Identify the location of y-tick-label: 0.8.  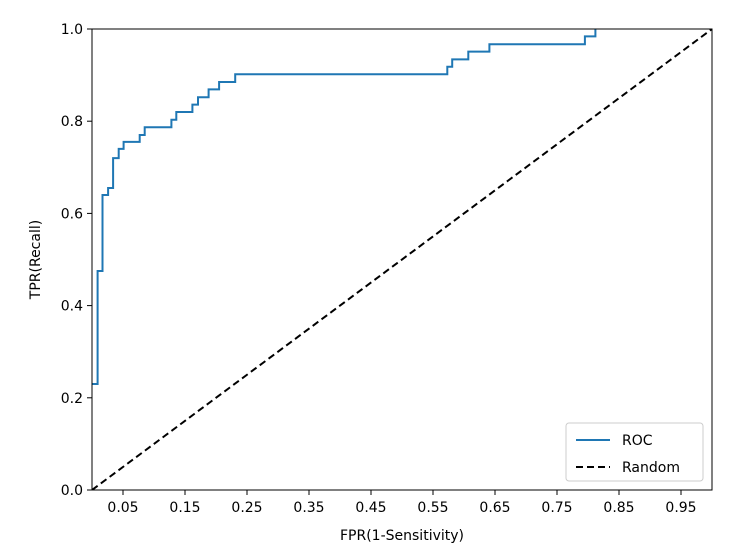
(72, 122).